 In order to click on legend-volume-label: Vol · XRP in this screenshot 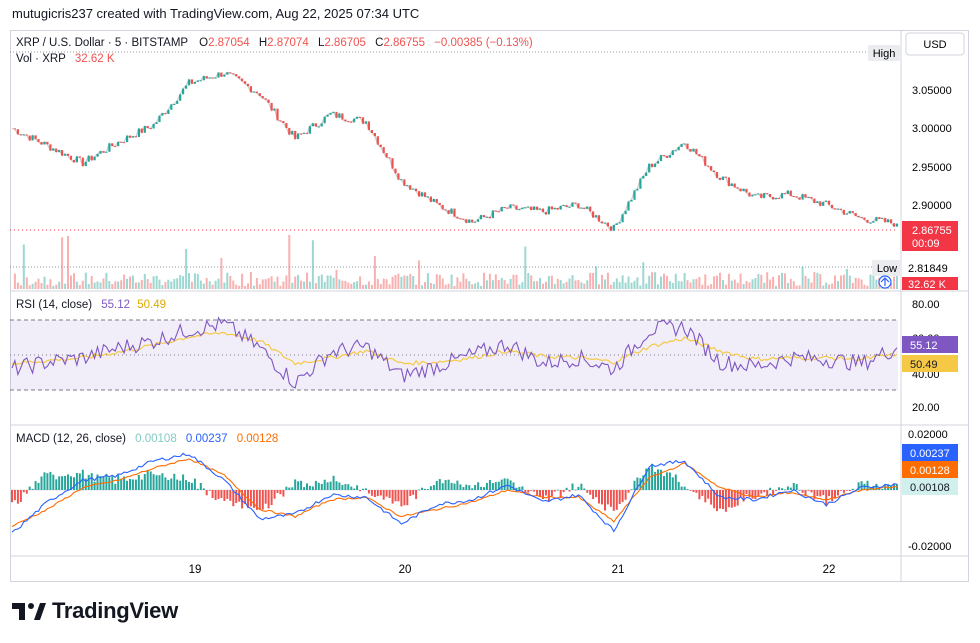, I will do `click(41, 59)`.